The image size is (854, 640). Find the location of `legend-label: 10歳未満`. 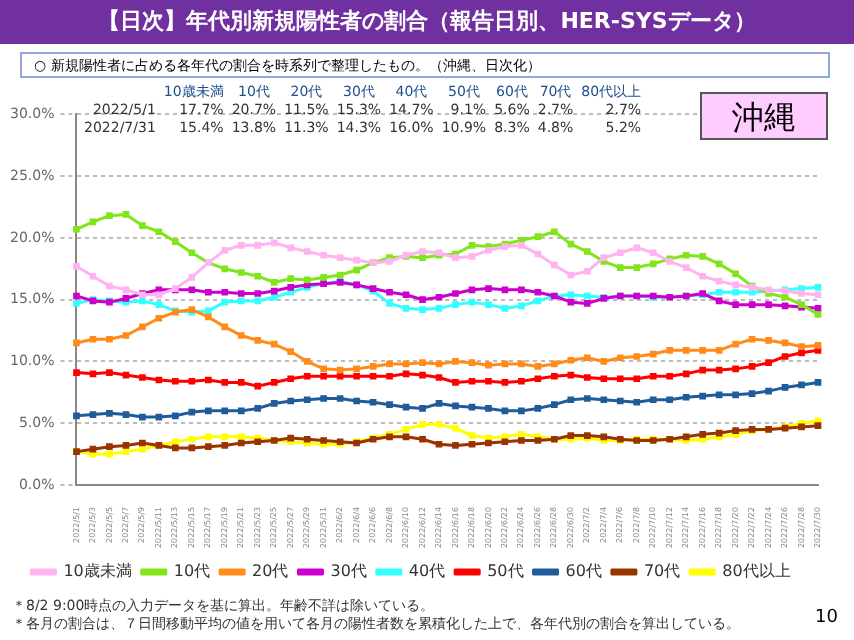

legend-label: 10歳未満 is located at coordinates (97, 571).